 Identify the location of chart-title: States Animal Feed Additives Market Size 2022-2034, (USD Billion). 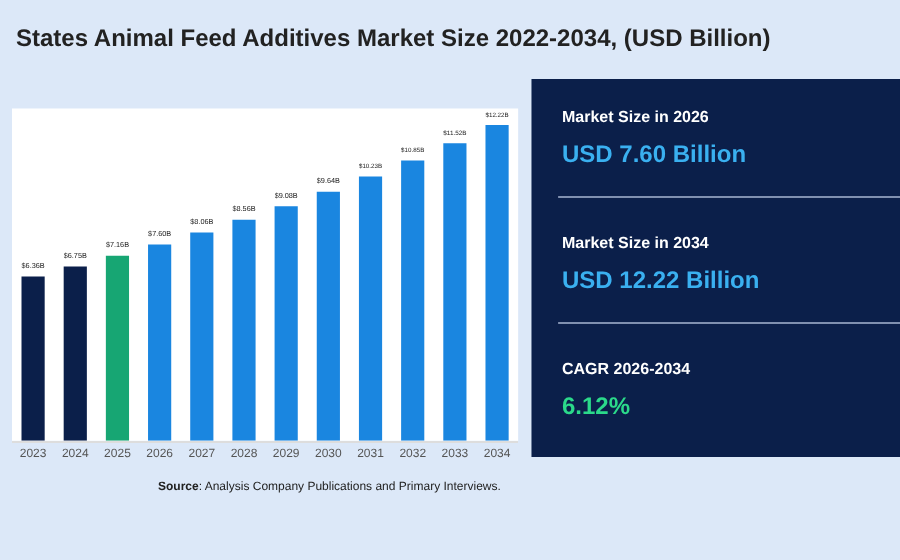
(393, 38).